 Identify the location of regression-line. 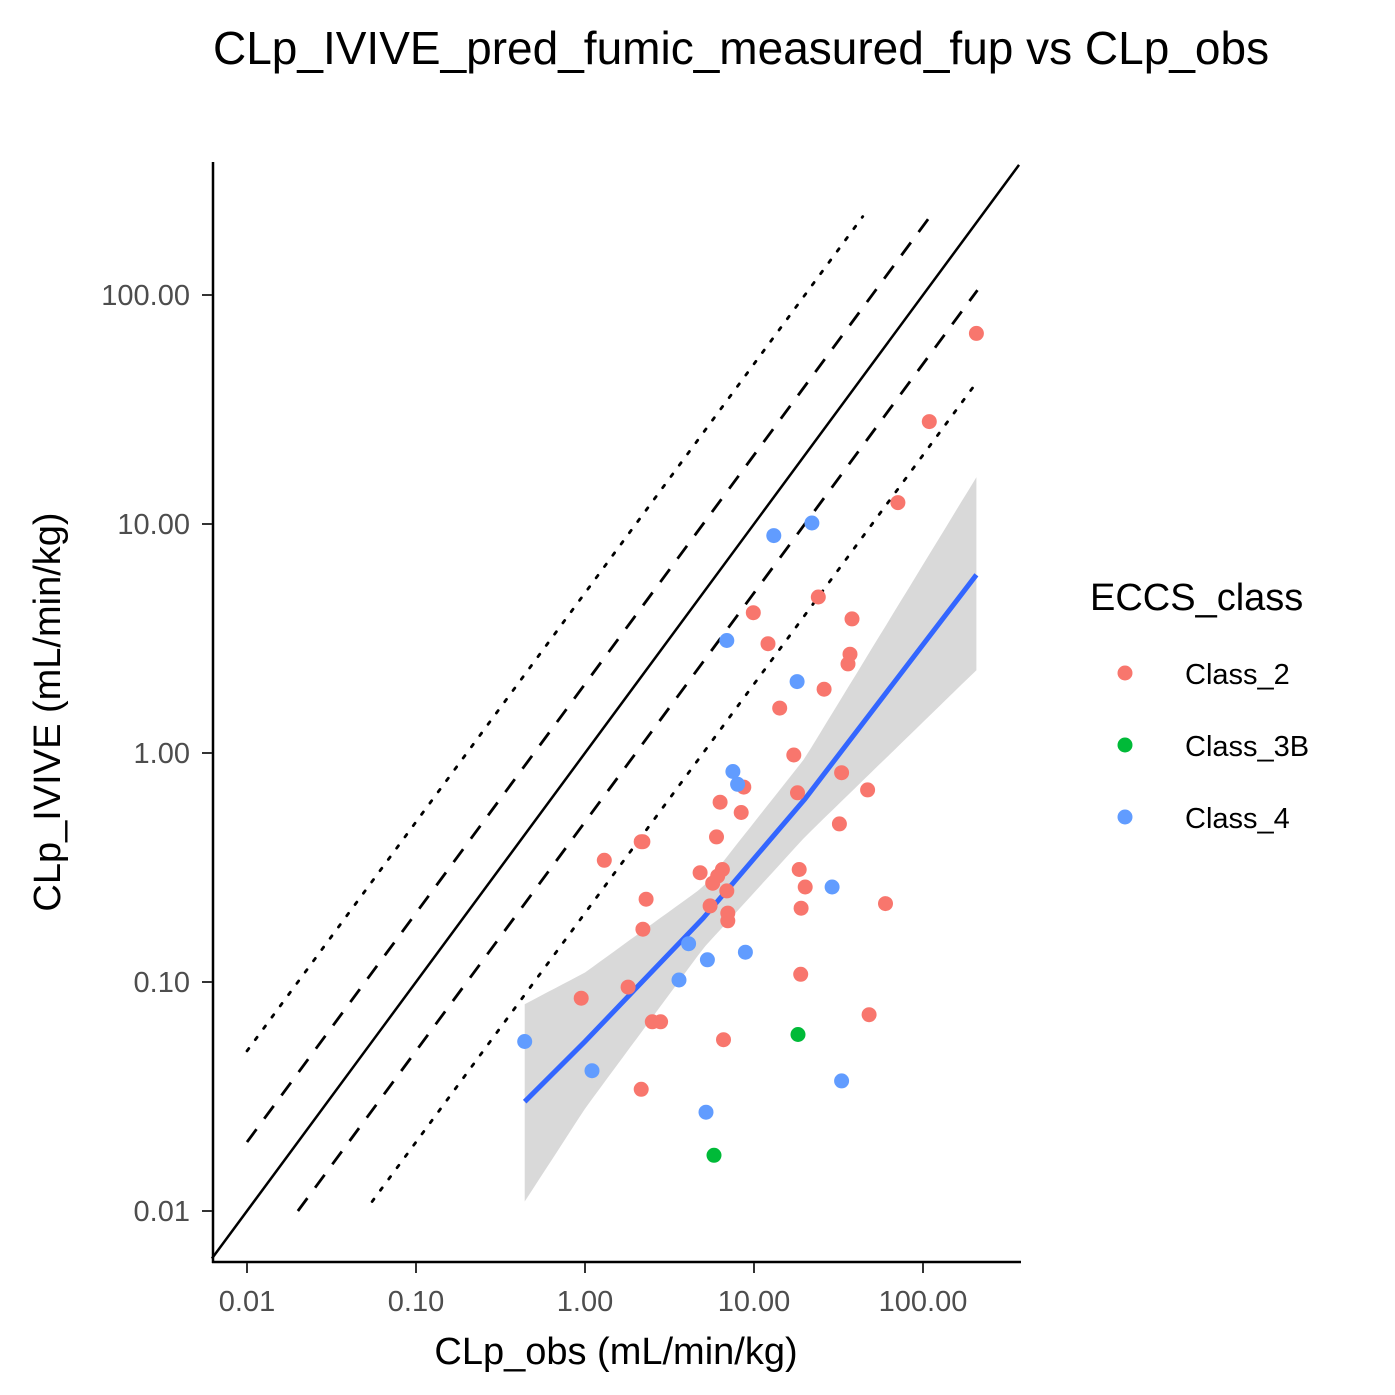
(750, 838).